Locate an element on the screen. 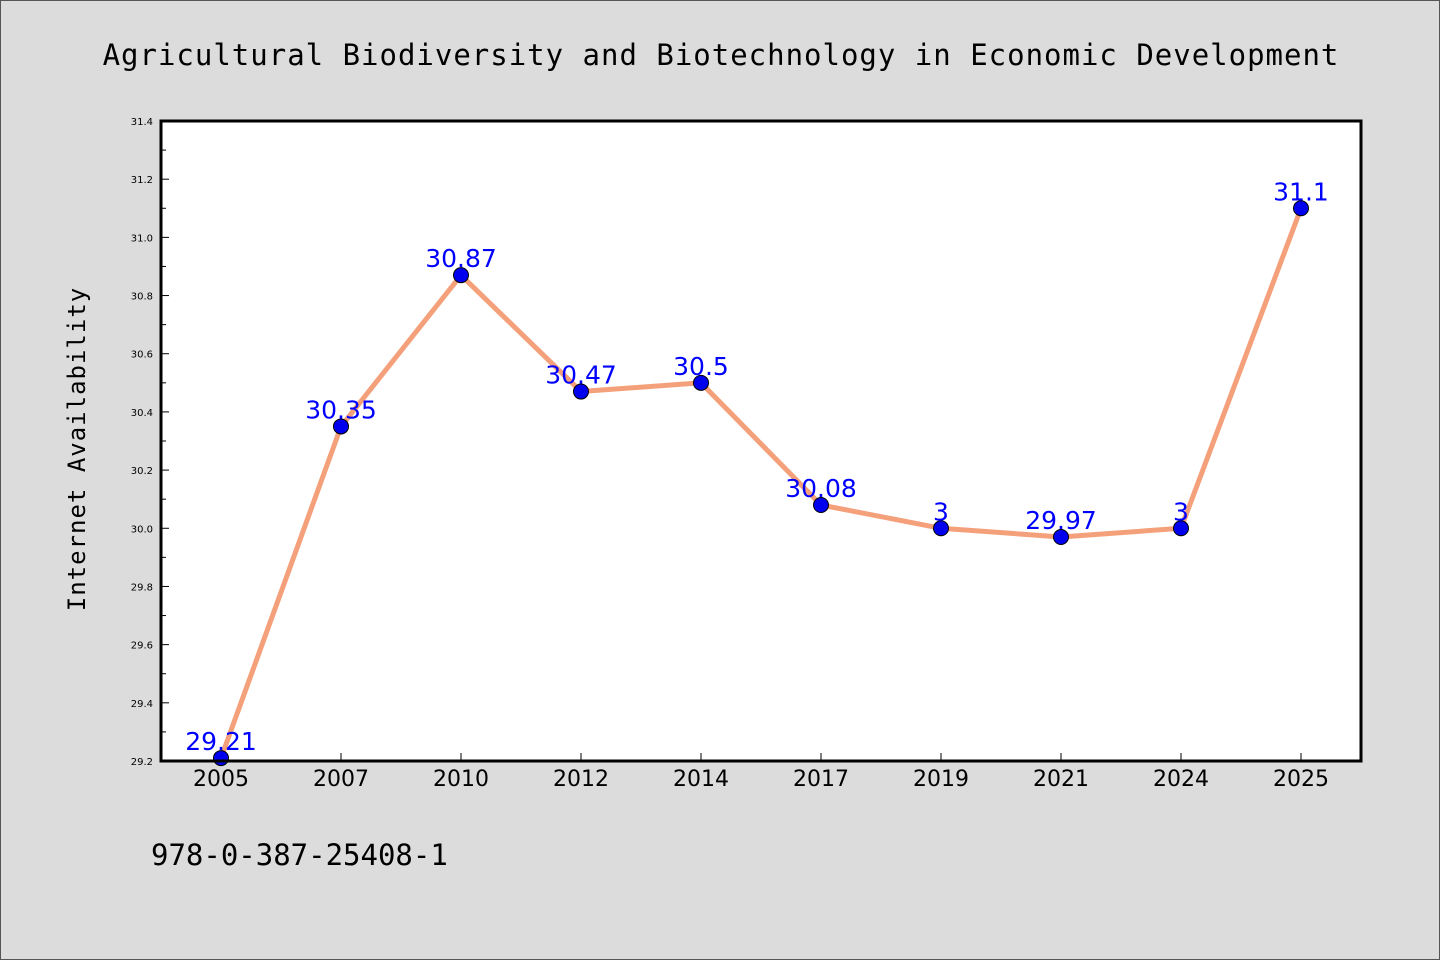 The height and width of the screenshot is (960, 1440). data-point-label: 30.87 is located at coordinates (461, 258).